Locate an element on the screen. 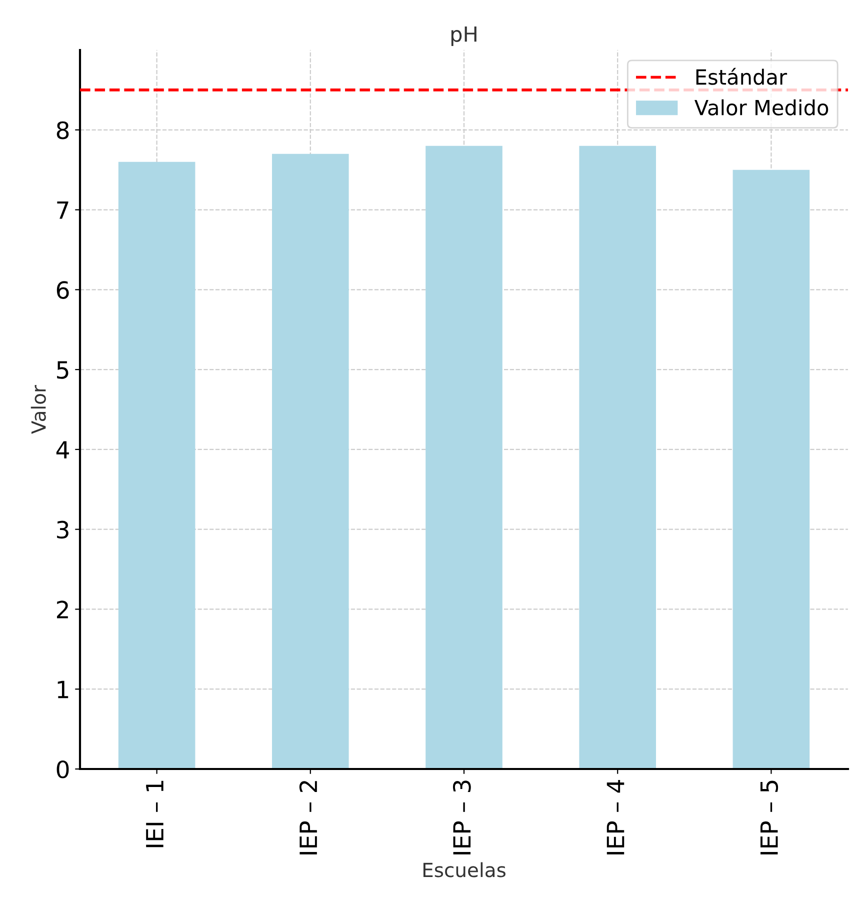  y-tick-label: 8 is located at coordinates (62, 130).